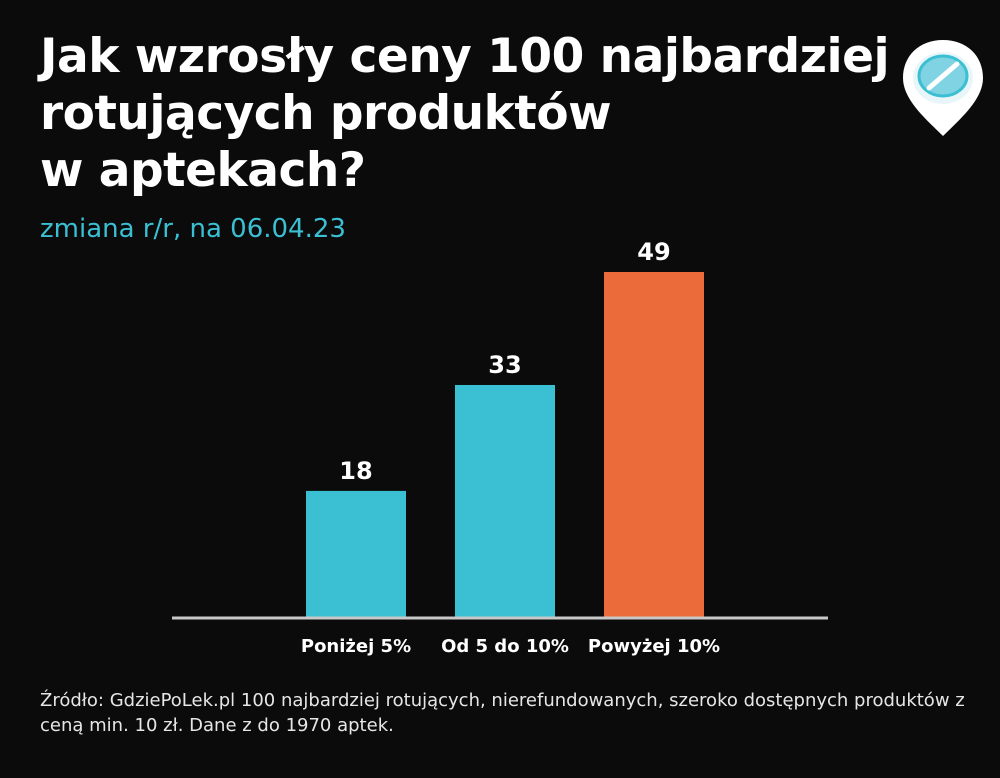  Describe the element at coordinates (654, 646) in the screenshot. I see `x-tick-label-3: Powyżej 10%` at that location.